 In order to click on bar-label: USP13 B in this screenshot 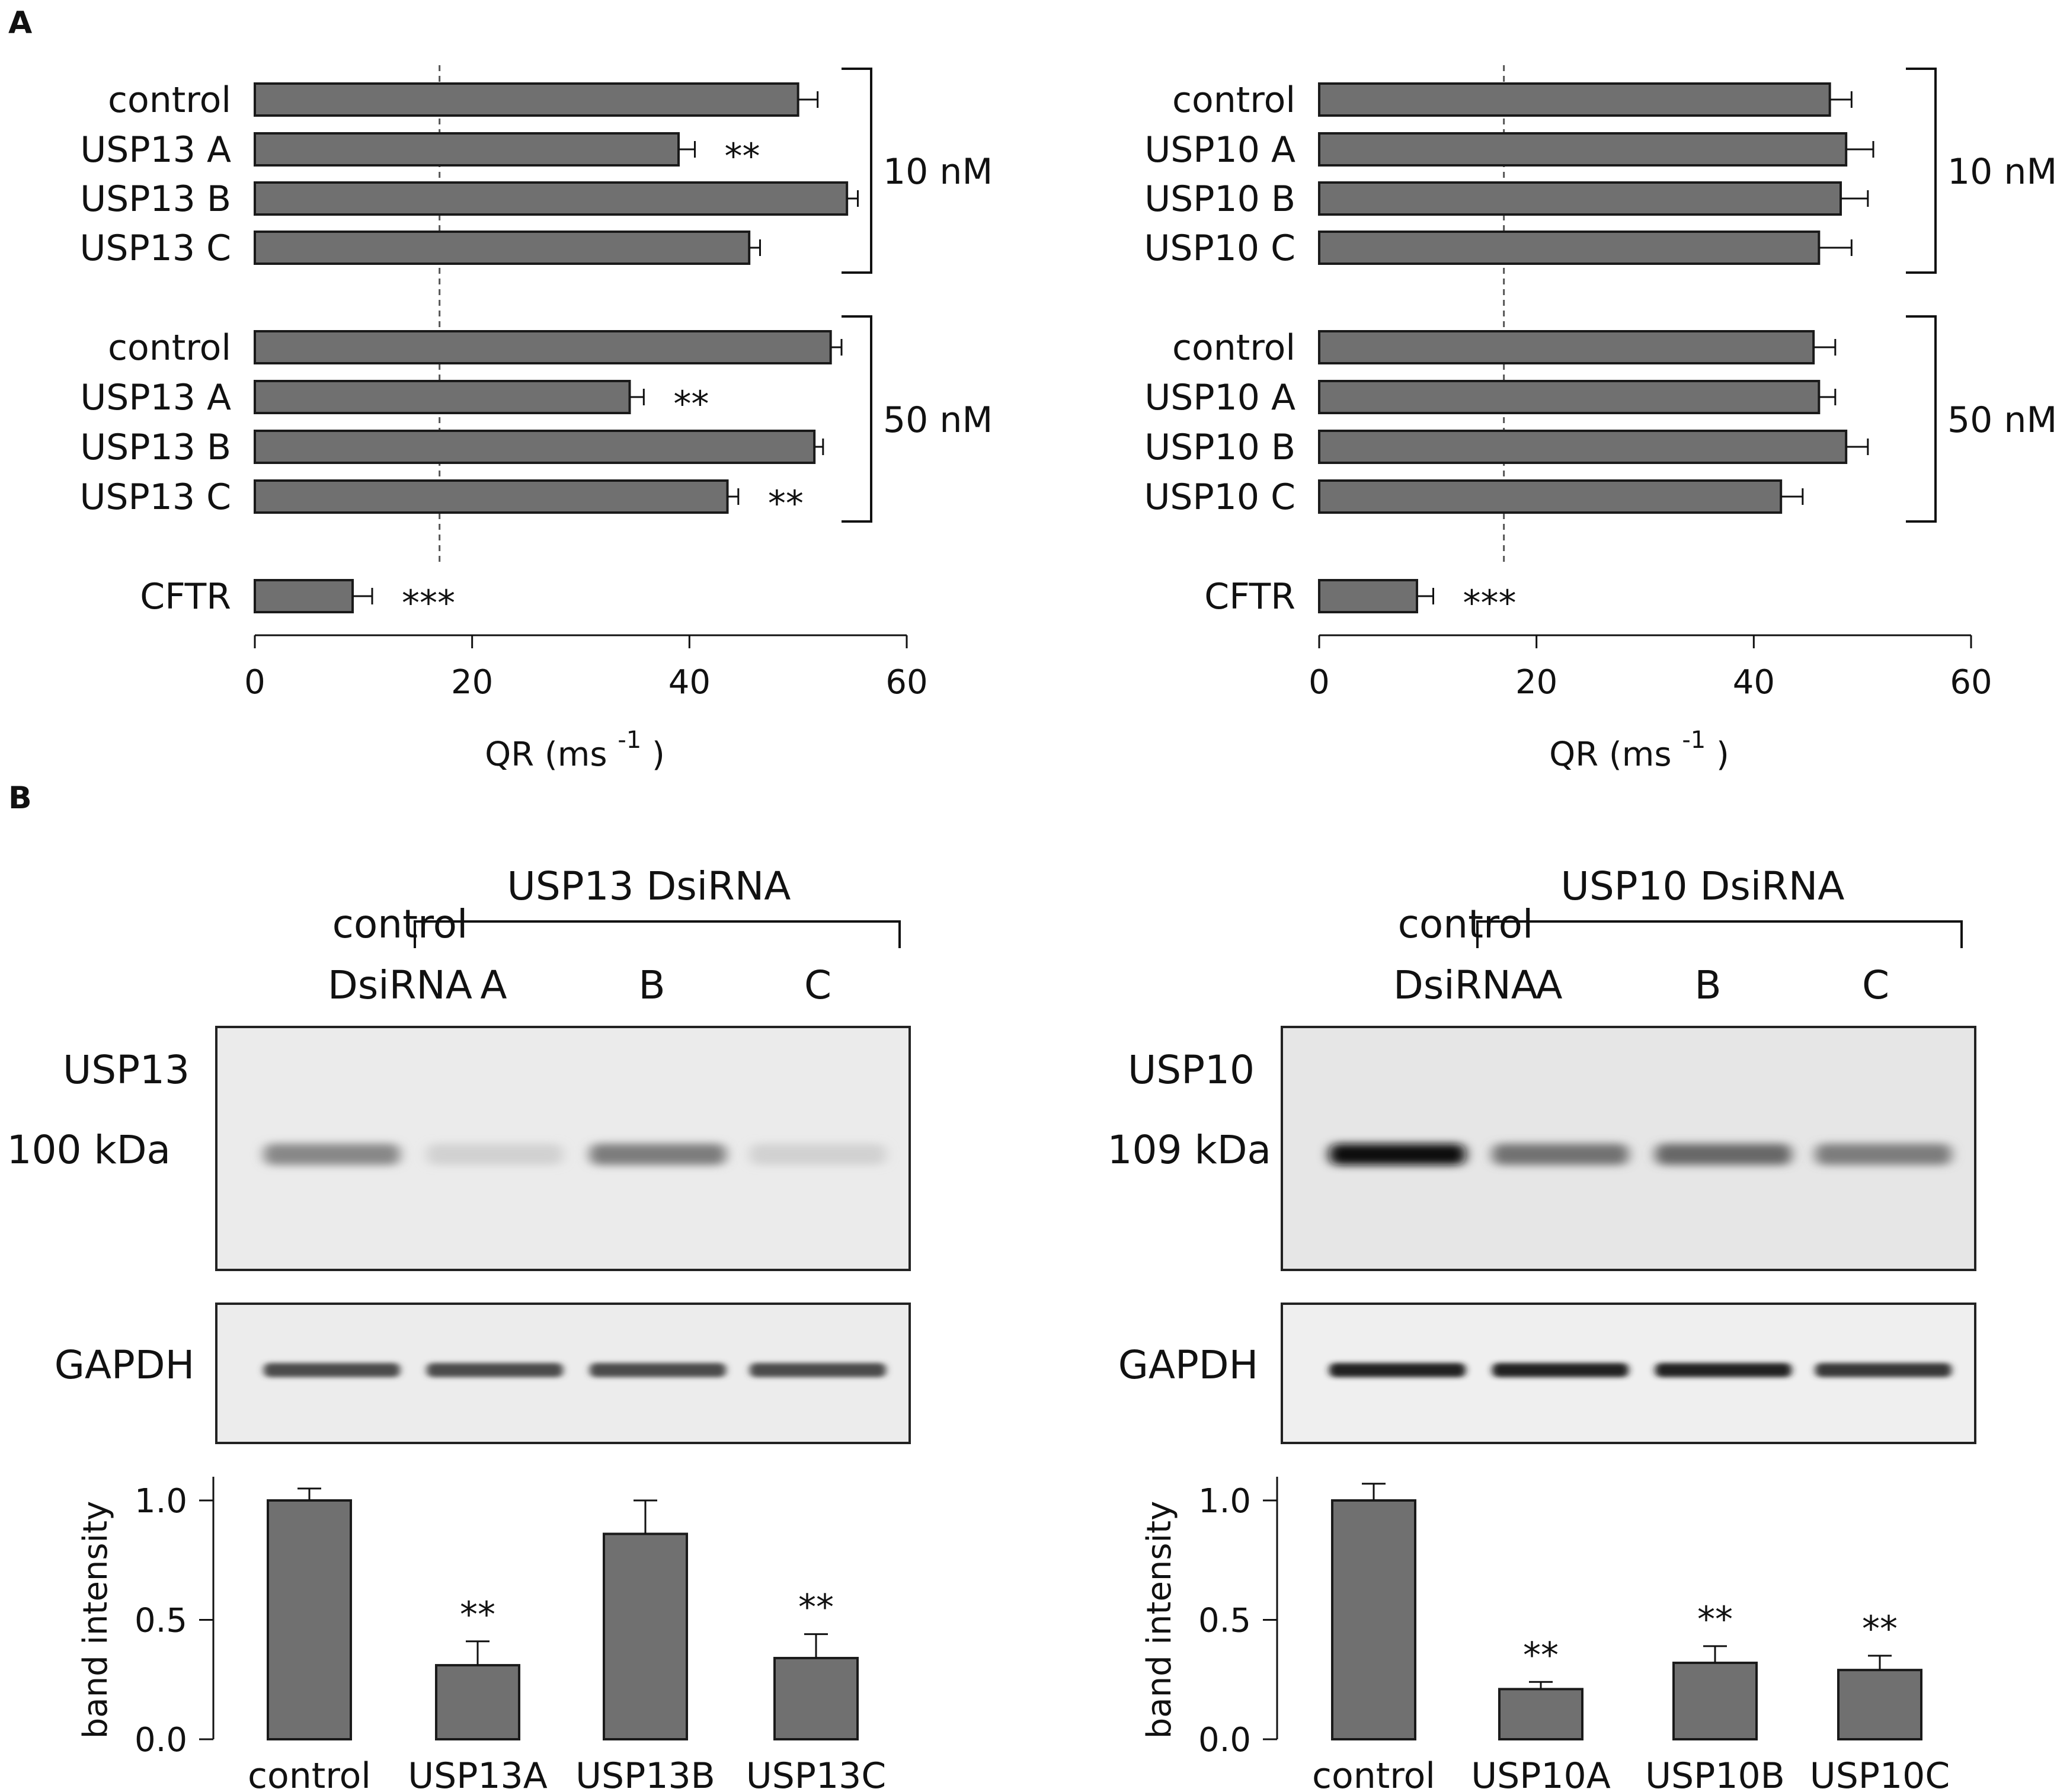, I will do `click(155, 447)`.